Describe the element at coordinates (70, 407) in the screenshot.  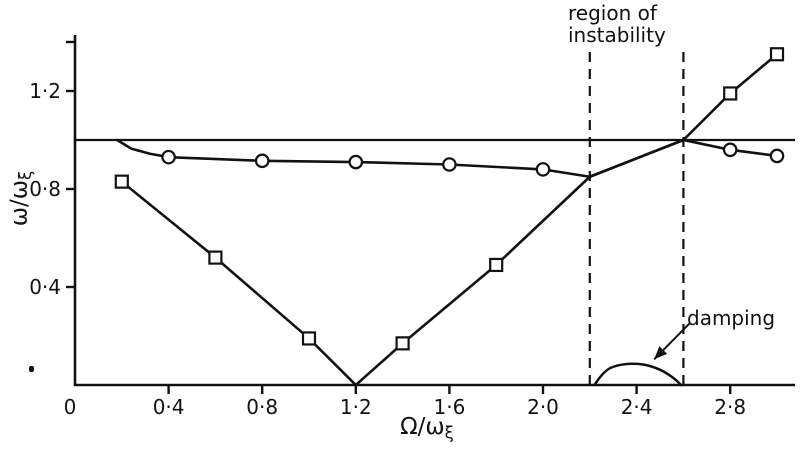
I see `origin-tick-label: 0` at that location.